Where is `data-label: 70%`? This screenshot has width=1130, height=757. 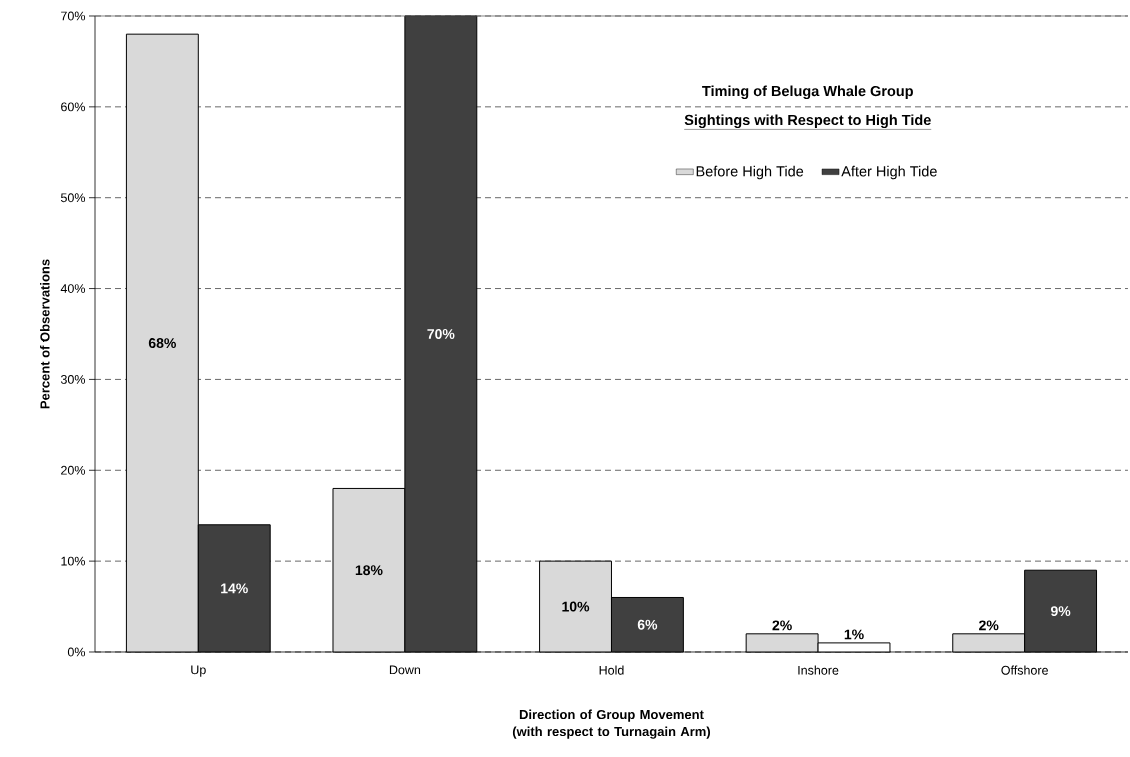 data-label: 70% is located at coordinates (441, 334).